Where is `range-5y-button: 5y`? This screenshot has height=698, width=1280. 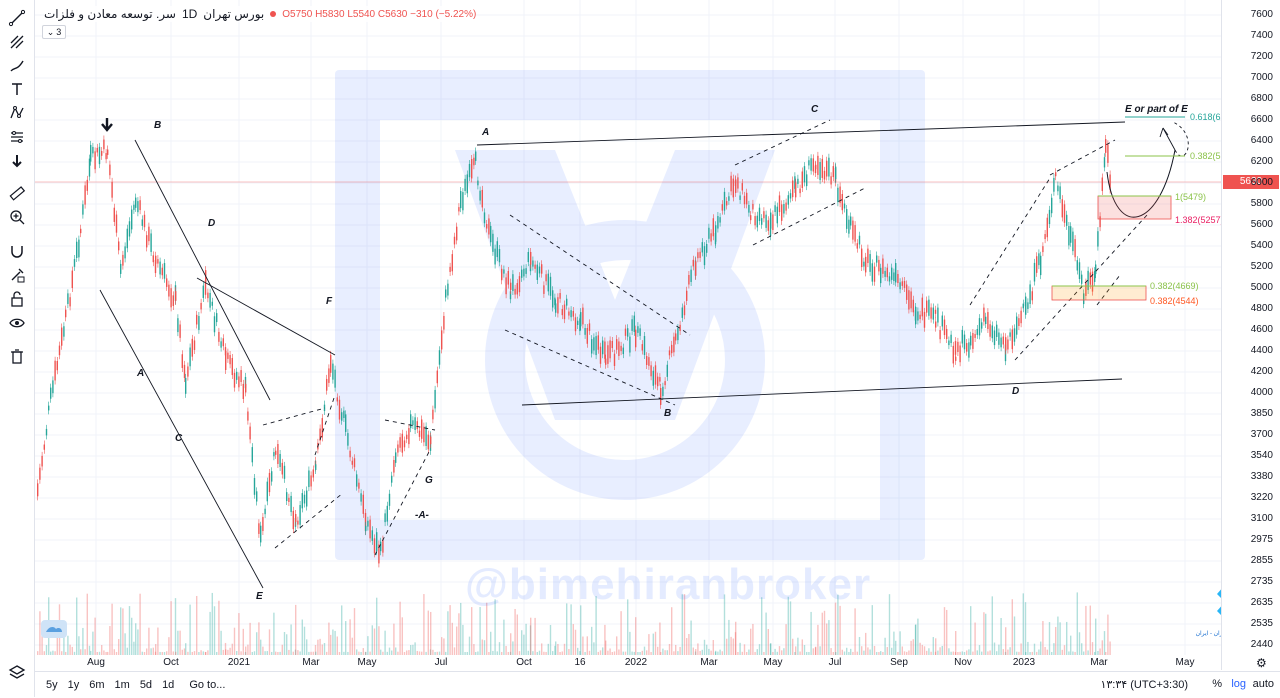 range-5y-button: 5y is located at coordinates (52, 685).